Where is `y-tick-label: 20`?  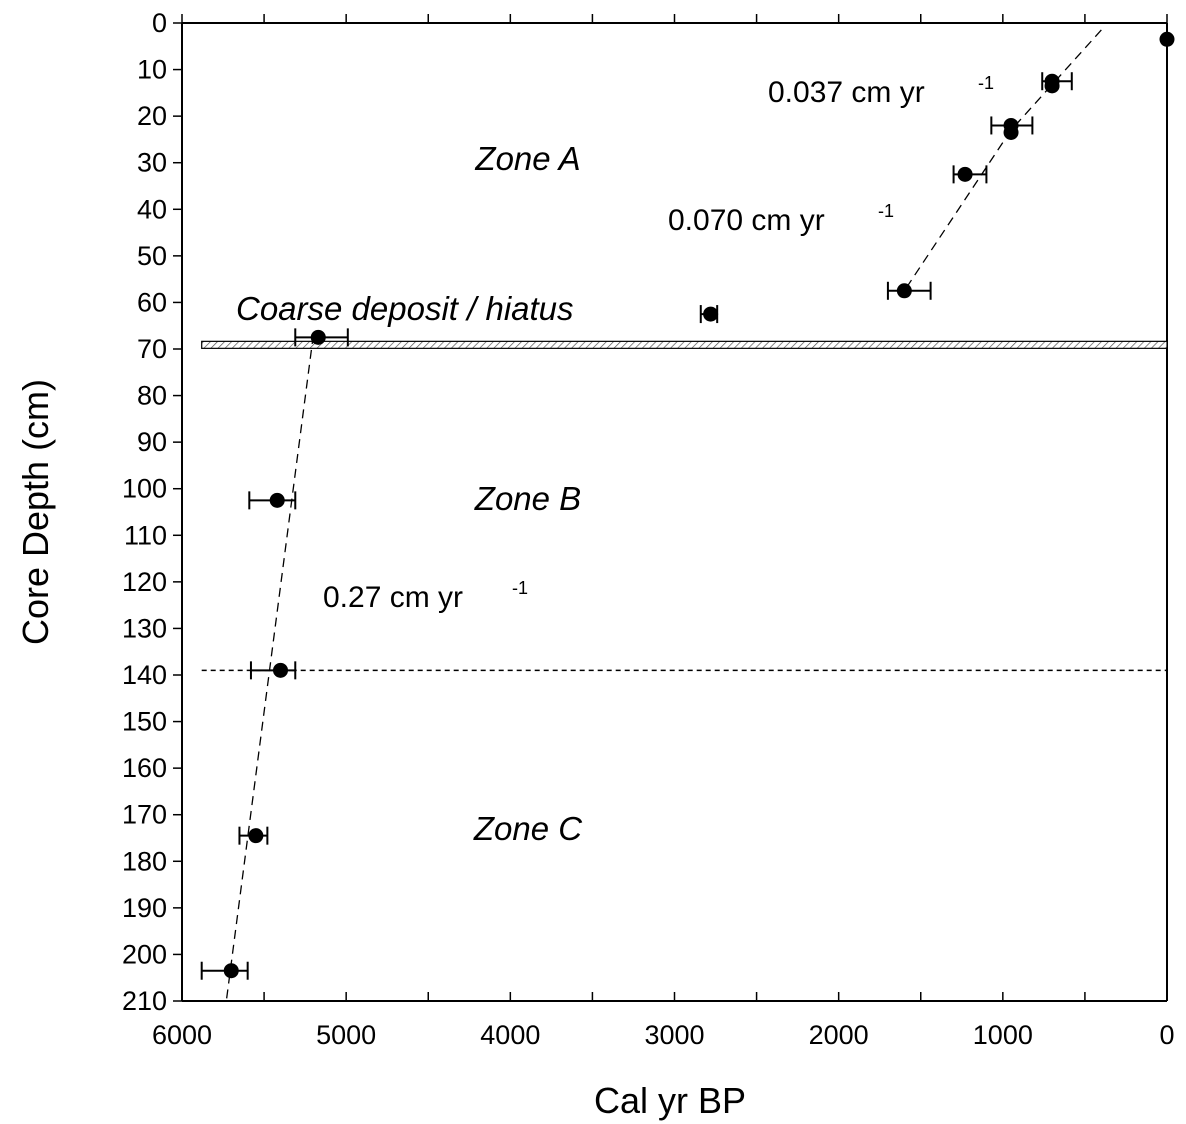 y-tick-label: 20 is located at coordinates (152, 116).